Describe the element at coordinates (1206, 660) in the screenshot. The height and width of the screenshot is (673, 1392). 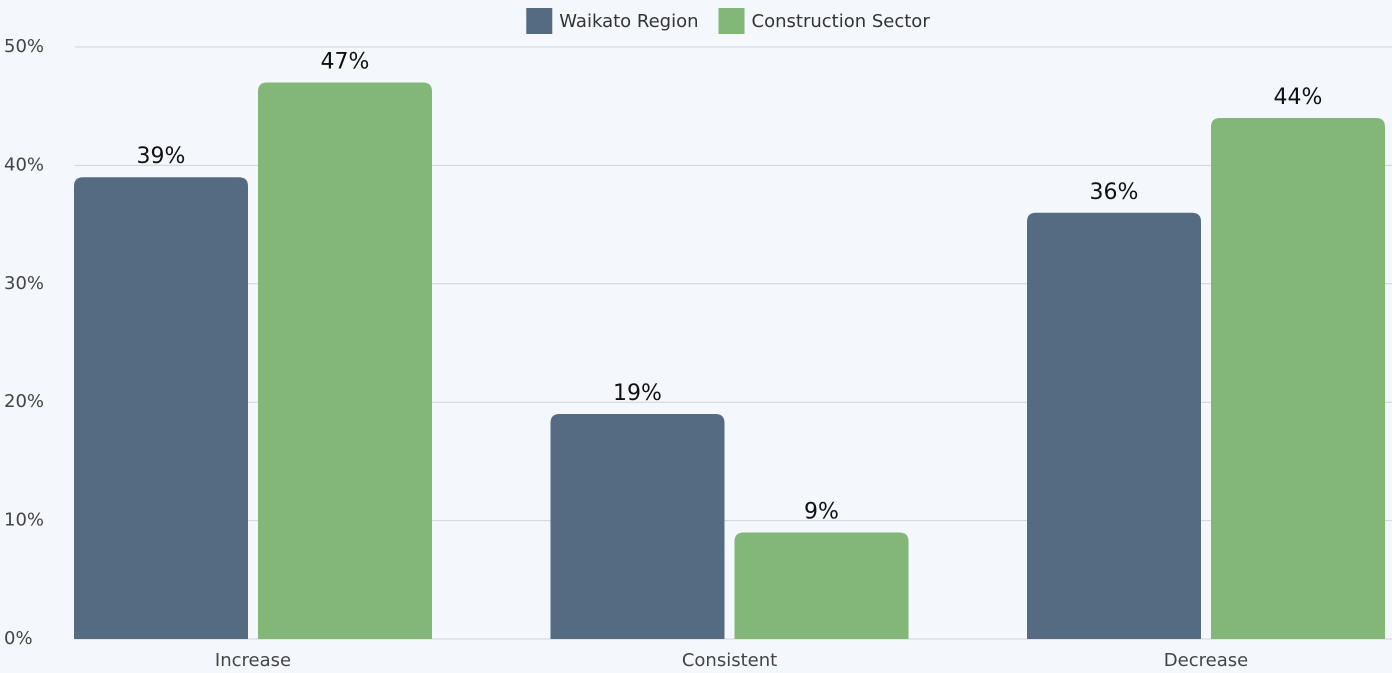
I see `x-tick-label: Decrease` at that location.